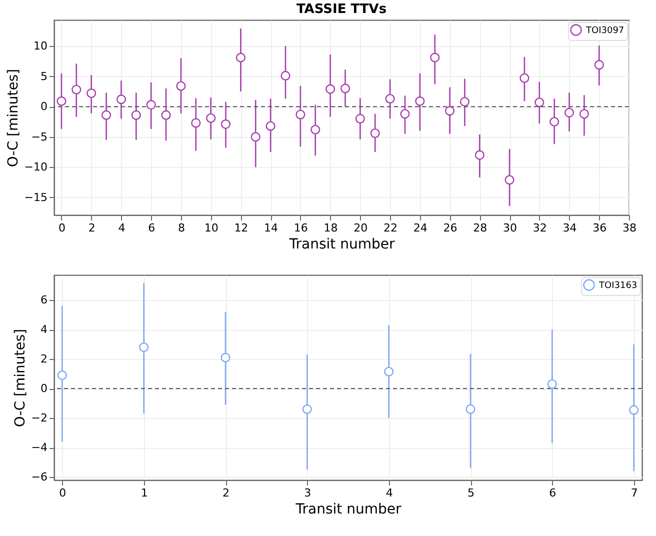 Image resolution: width=656 pixels, height=536 pixels. I want to click on x-tick-label: 14, so click(271, 228).